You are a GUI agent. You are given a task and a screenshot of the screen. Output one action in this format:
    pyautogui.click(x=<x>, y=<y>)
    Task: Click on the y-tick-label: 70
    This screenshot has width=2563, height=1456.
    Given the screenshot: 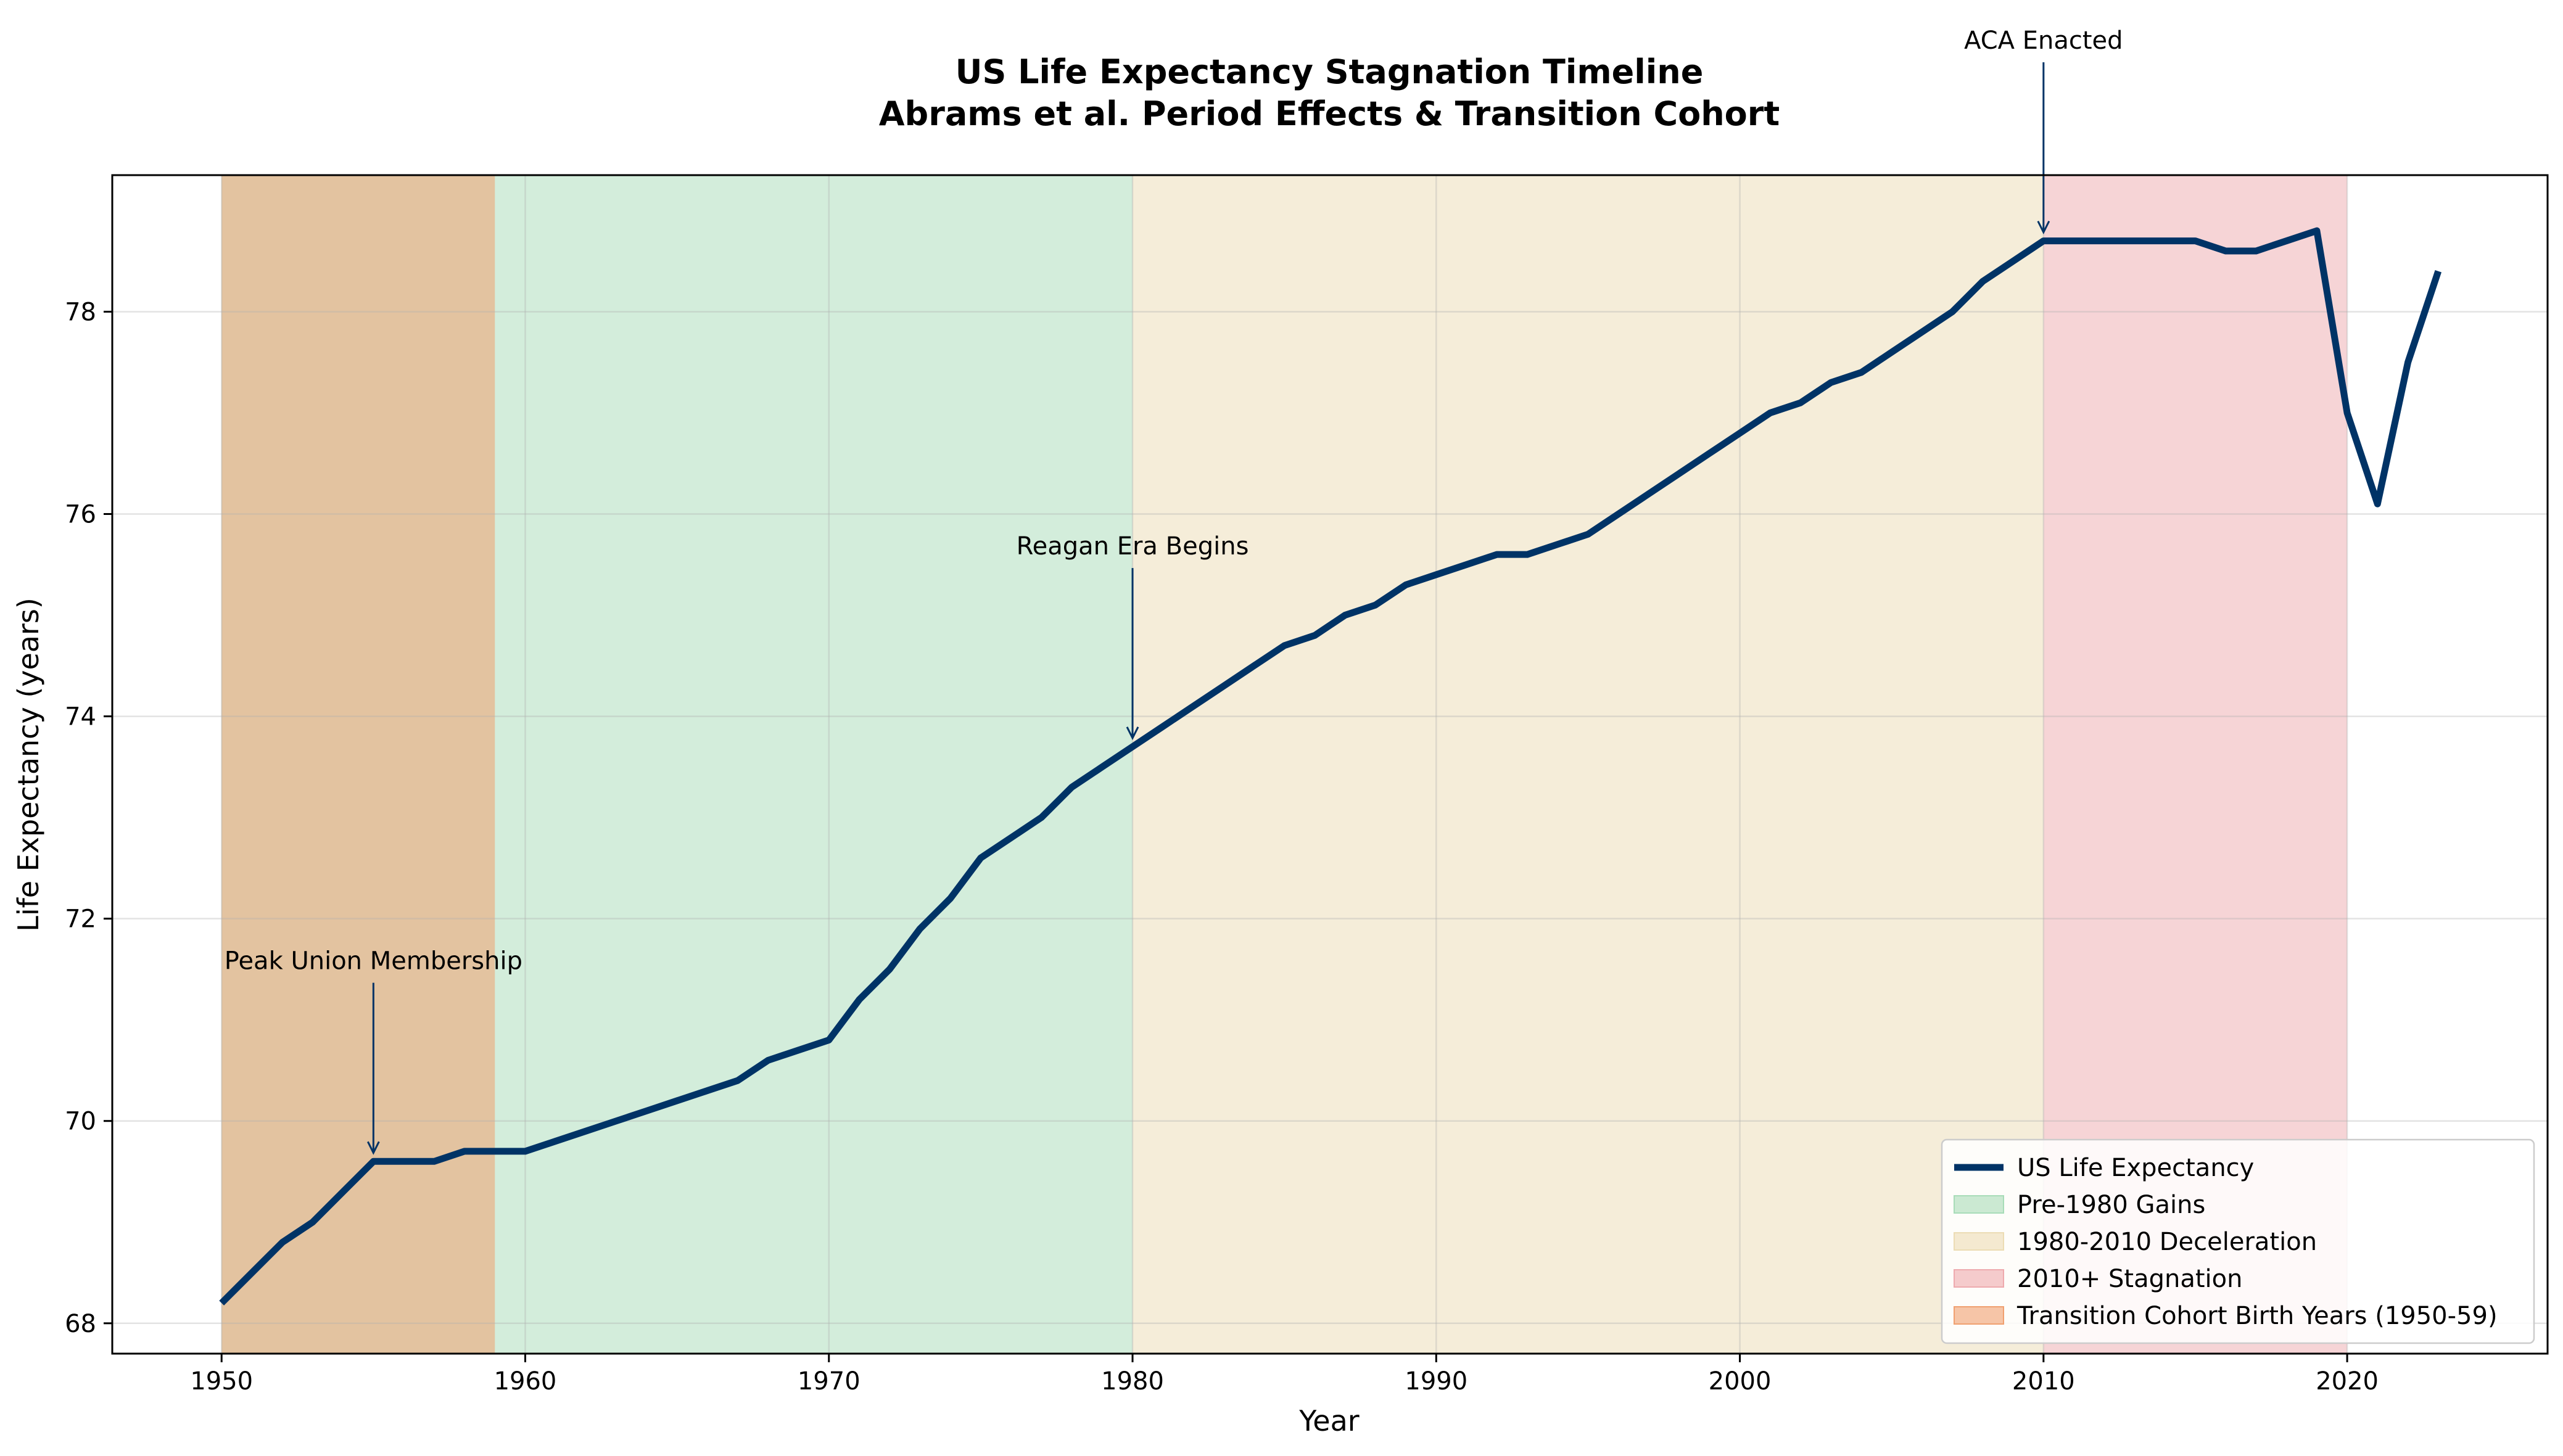 What is the action you would take?
    pyautogui.click(x=81, y=1122)
    